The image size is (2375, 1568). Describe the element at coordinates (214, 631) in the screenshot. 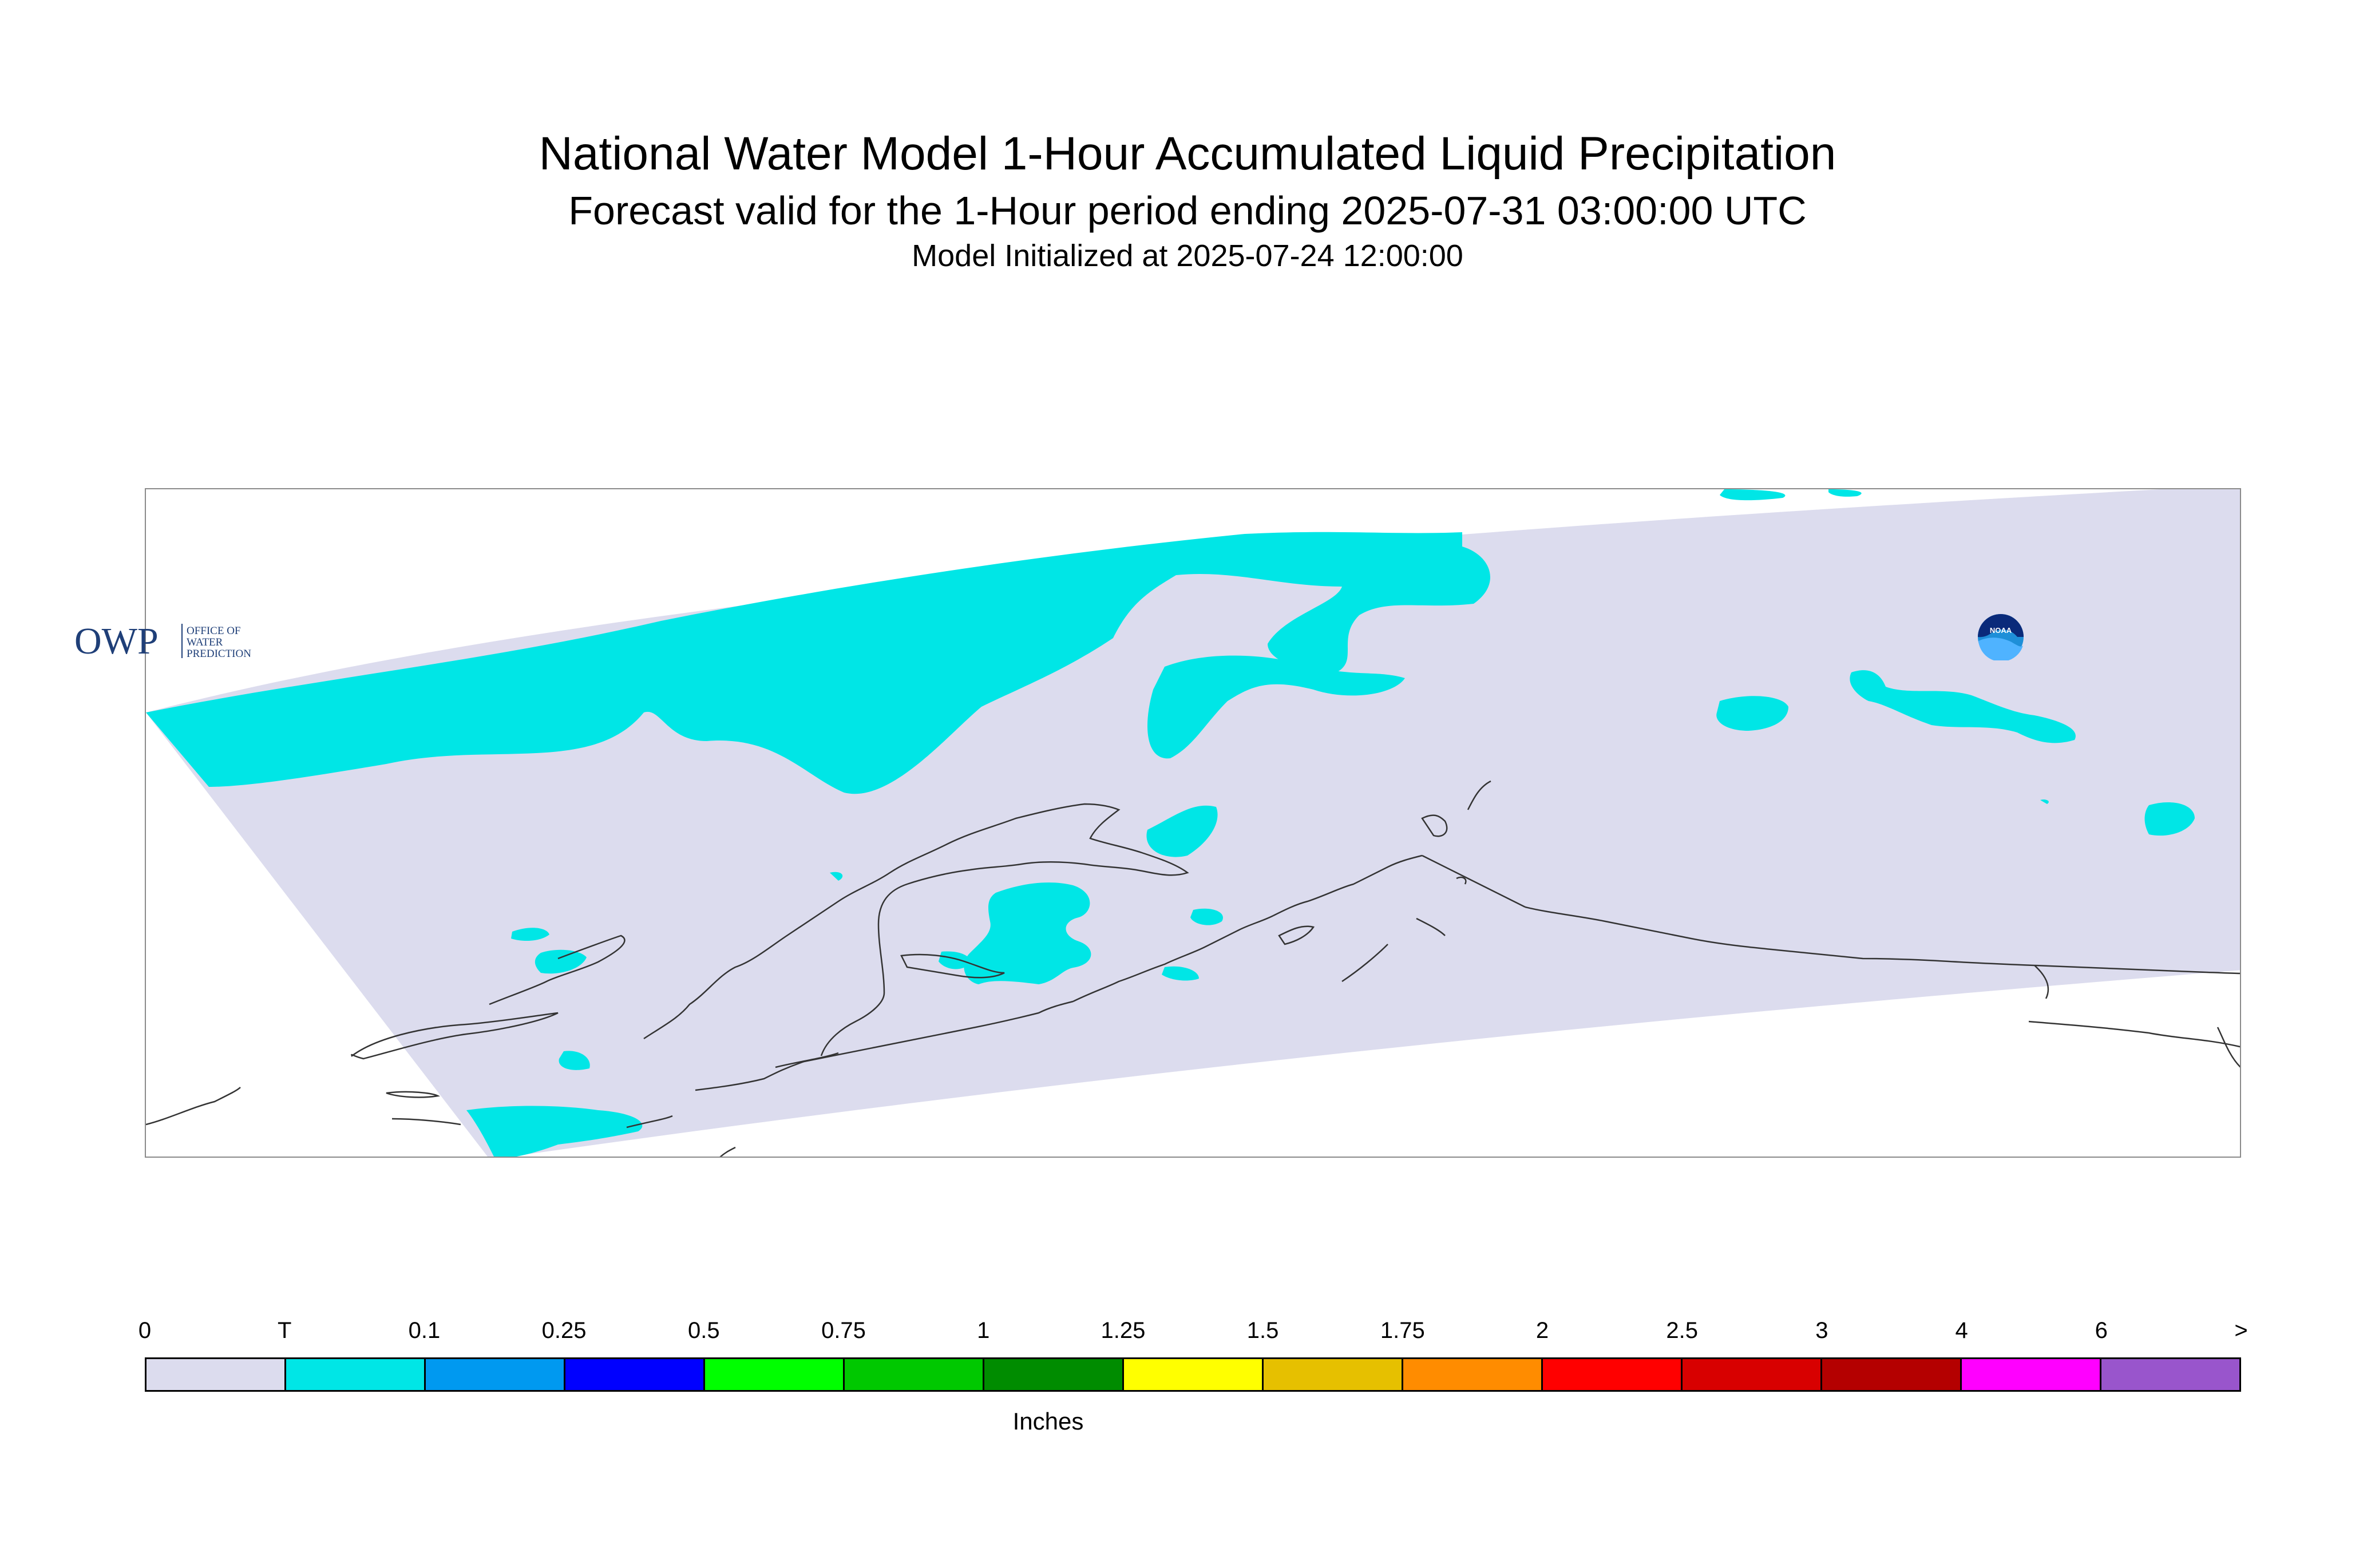

I see `svg-text: OFFICE OF` at that location.